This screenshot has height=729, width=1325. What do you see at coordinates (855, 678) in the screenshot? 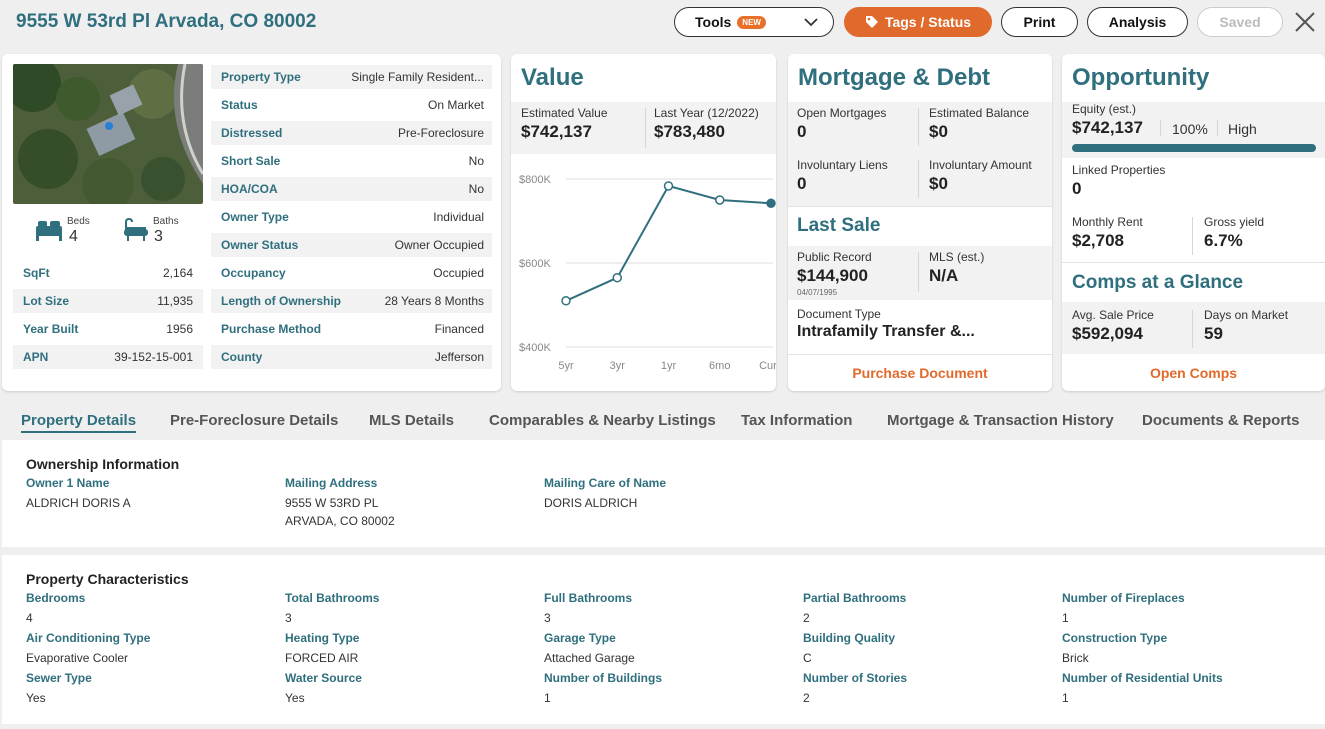
I see `char-number-of-stories-label: Number of Stories` at bounding box center [855, 678].